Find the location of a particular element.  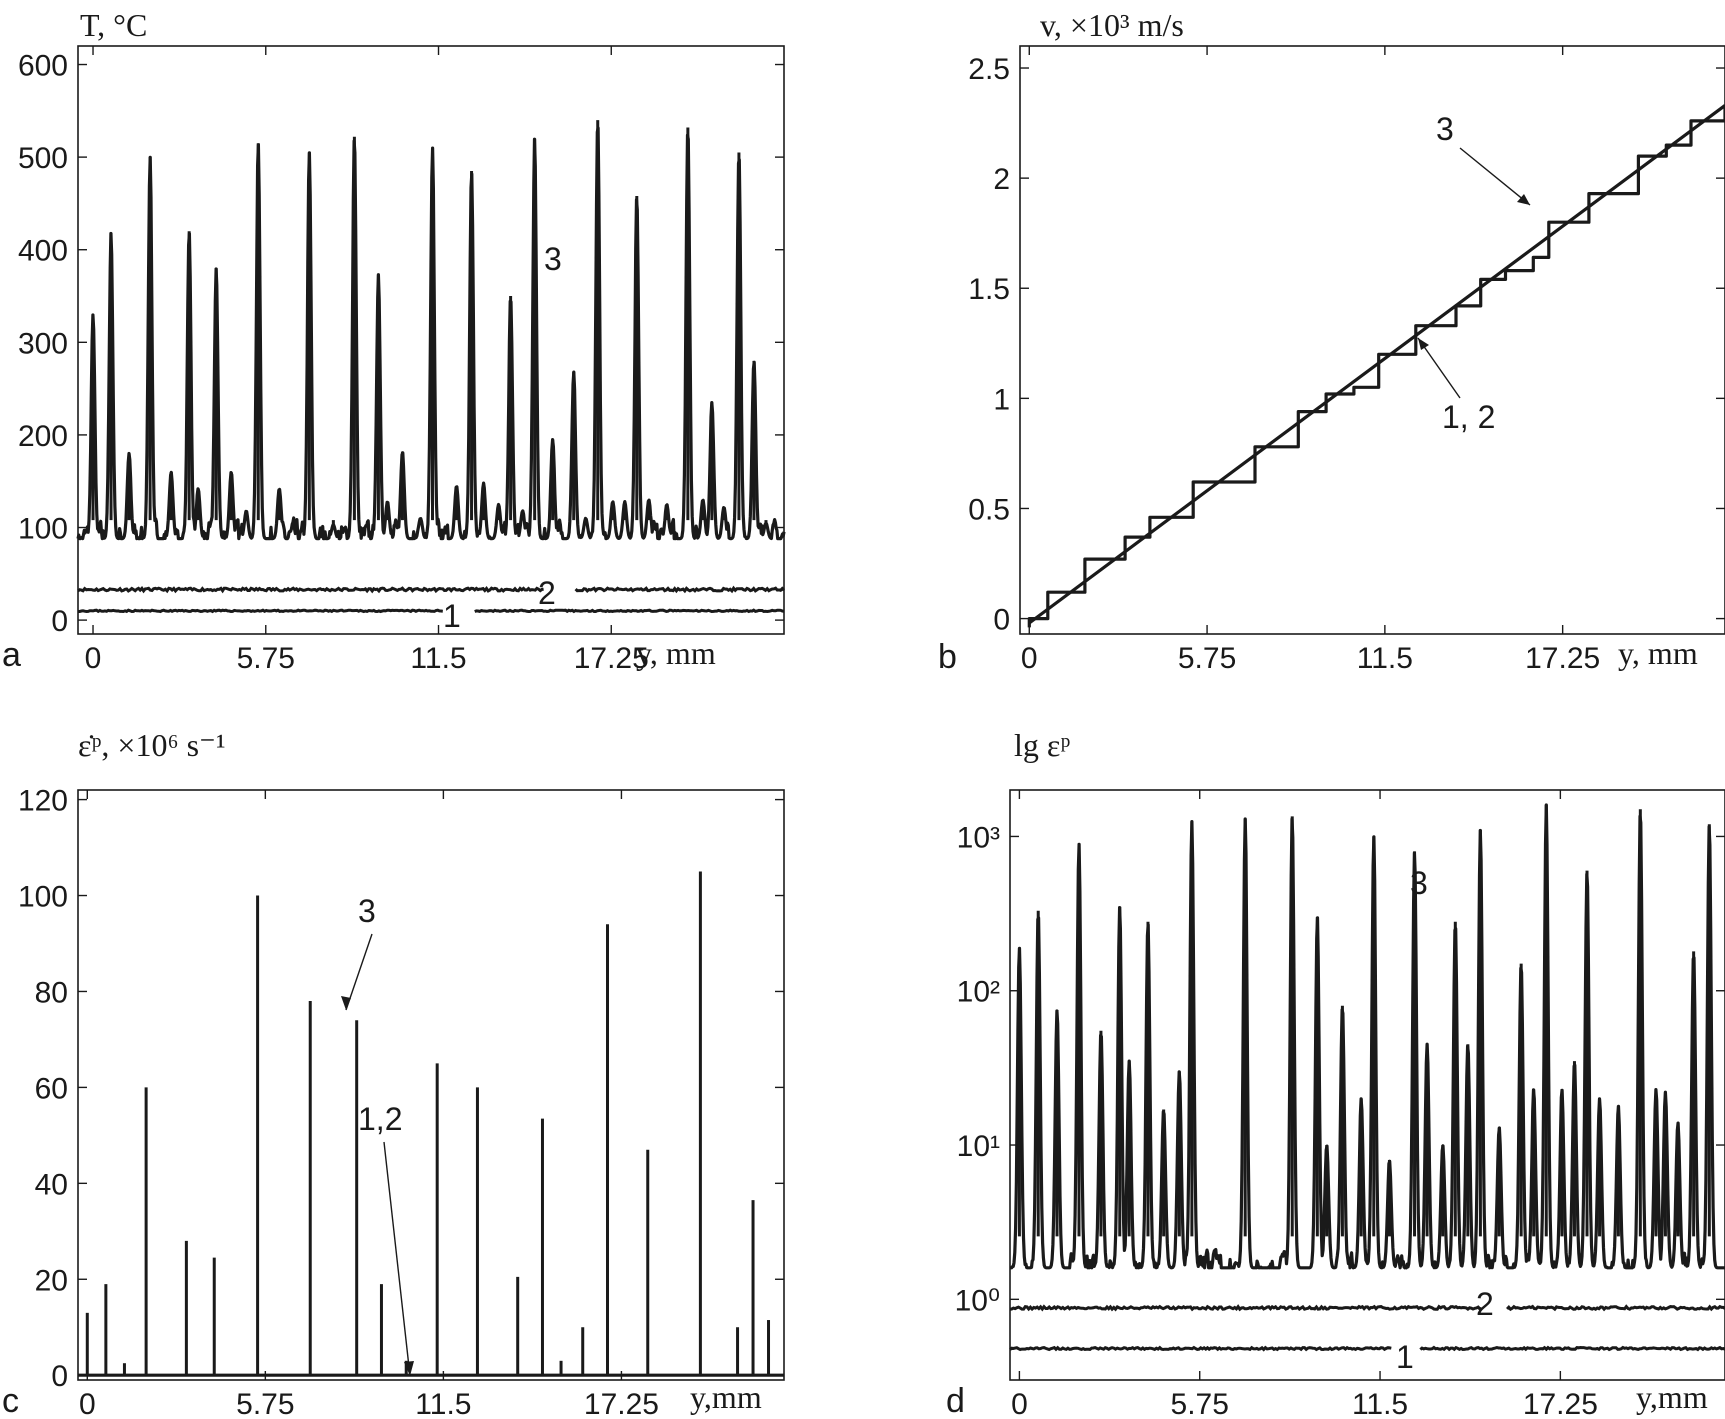

panel-a-curves is located at coordinates (431, 367).